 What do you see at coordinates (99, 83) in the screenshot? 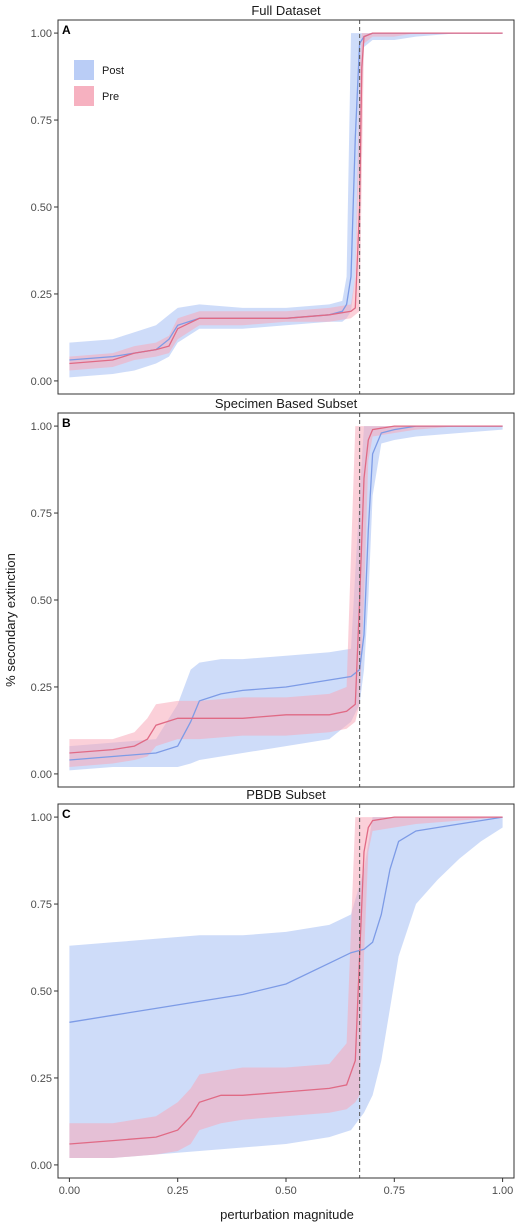
I see `legend: Post Pre` at bounding box center [99, 83].